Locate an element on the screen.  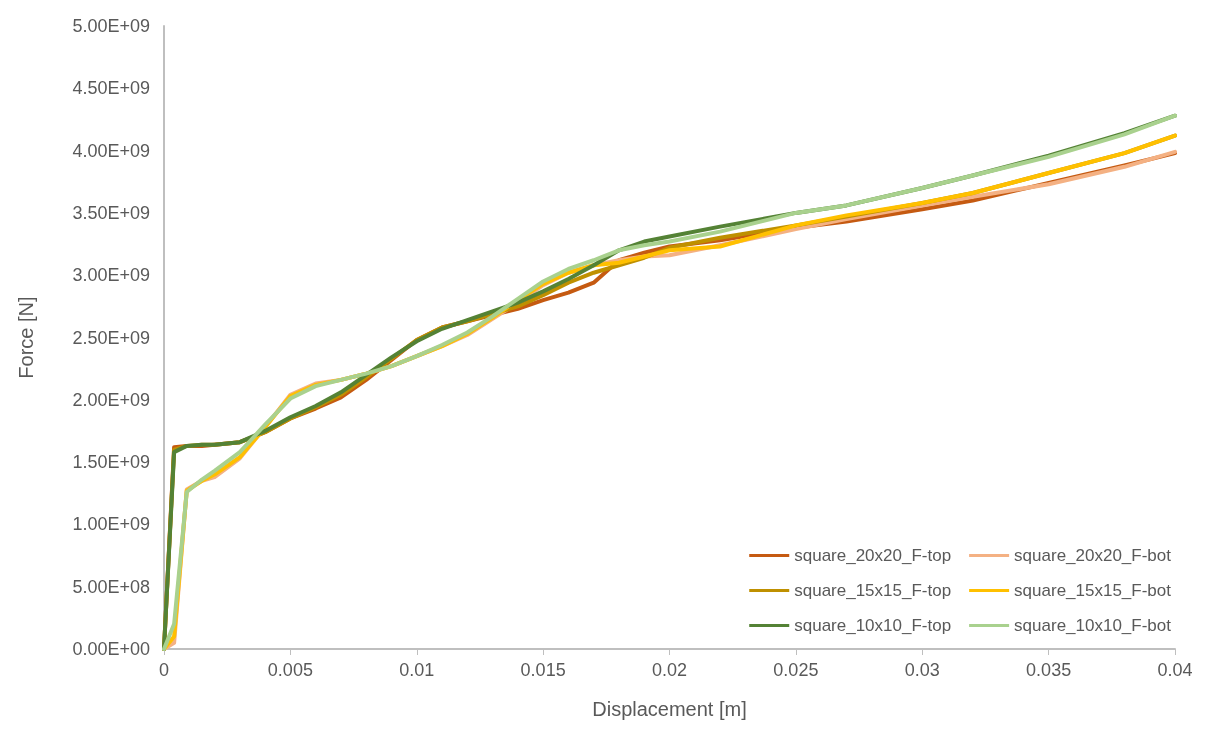
y-tick-label: 4.00E+09 is located at coordinates (111, 150).